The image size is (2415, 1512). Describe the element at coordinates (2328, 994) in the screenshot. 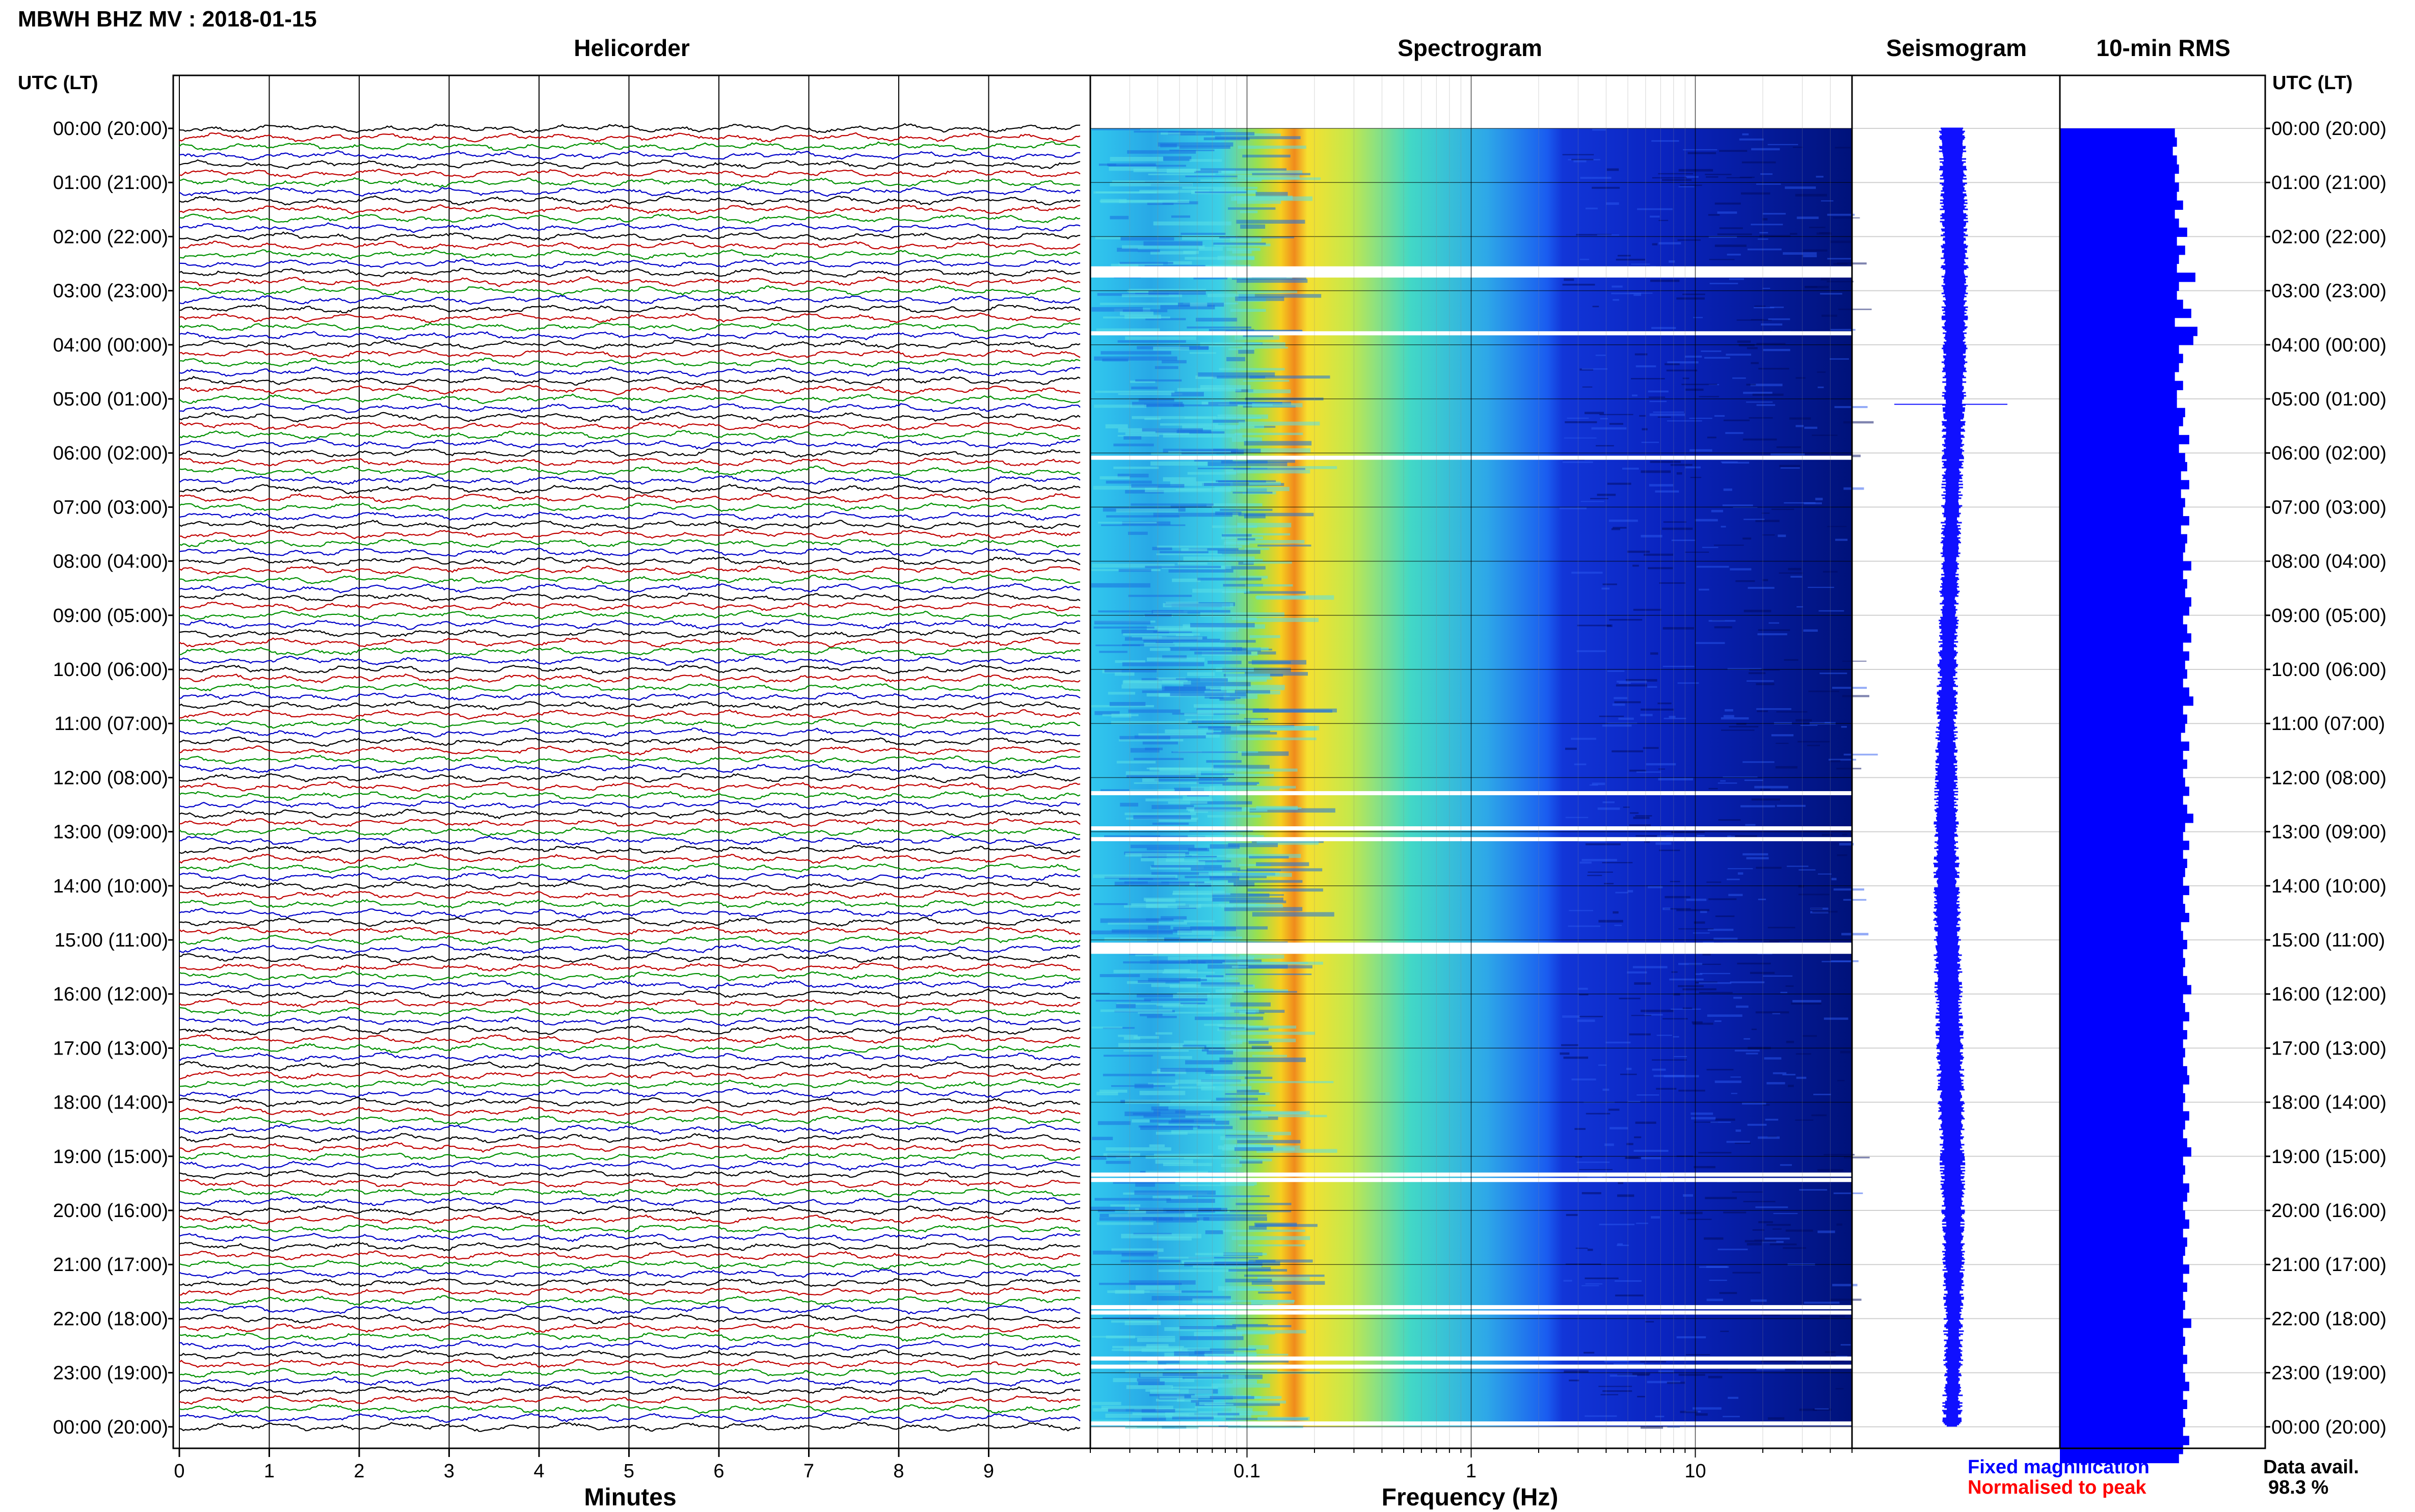

I see `hour-label-right: 16:00 (12:00)` at that location.